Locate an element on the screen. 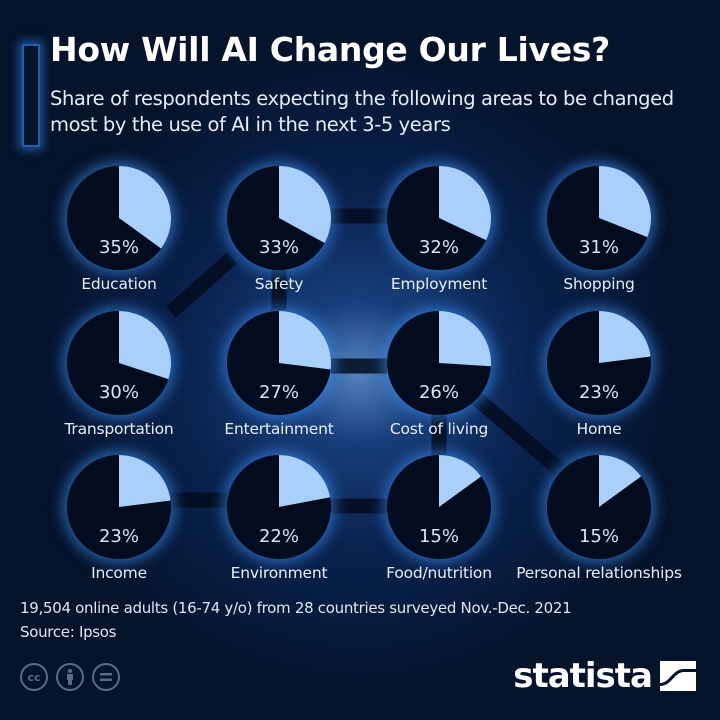 This screenshot has height=720, width=720. pie-label: Environment is located at coordinates (279, 573).